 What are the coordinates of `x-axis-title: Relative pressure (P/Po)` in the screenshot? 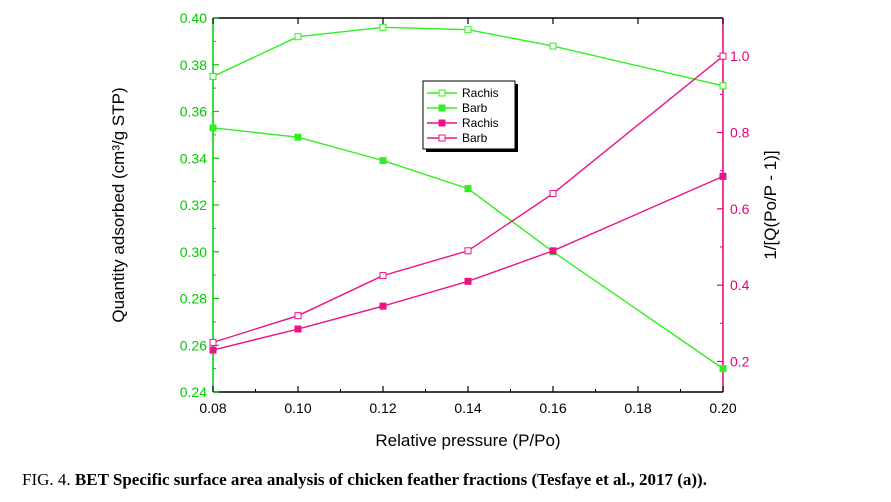 It's located at (467, 440).